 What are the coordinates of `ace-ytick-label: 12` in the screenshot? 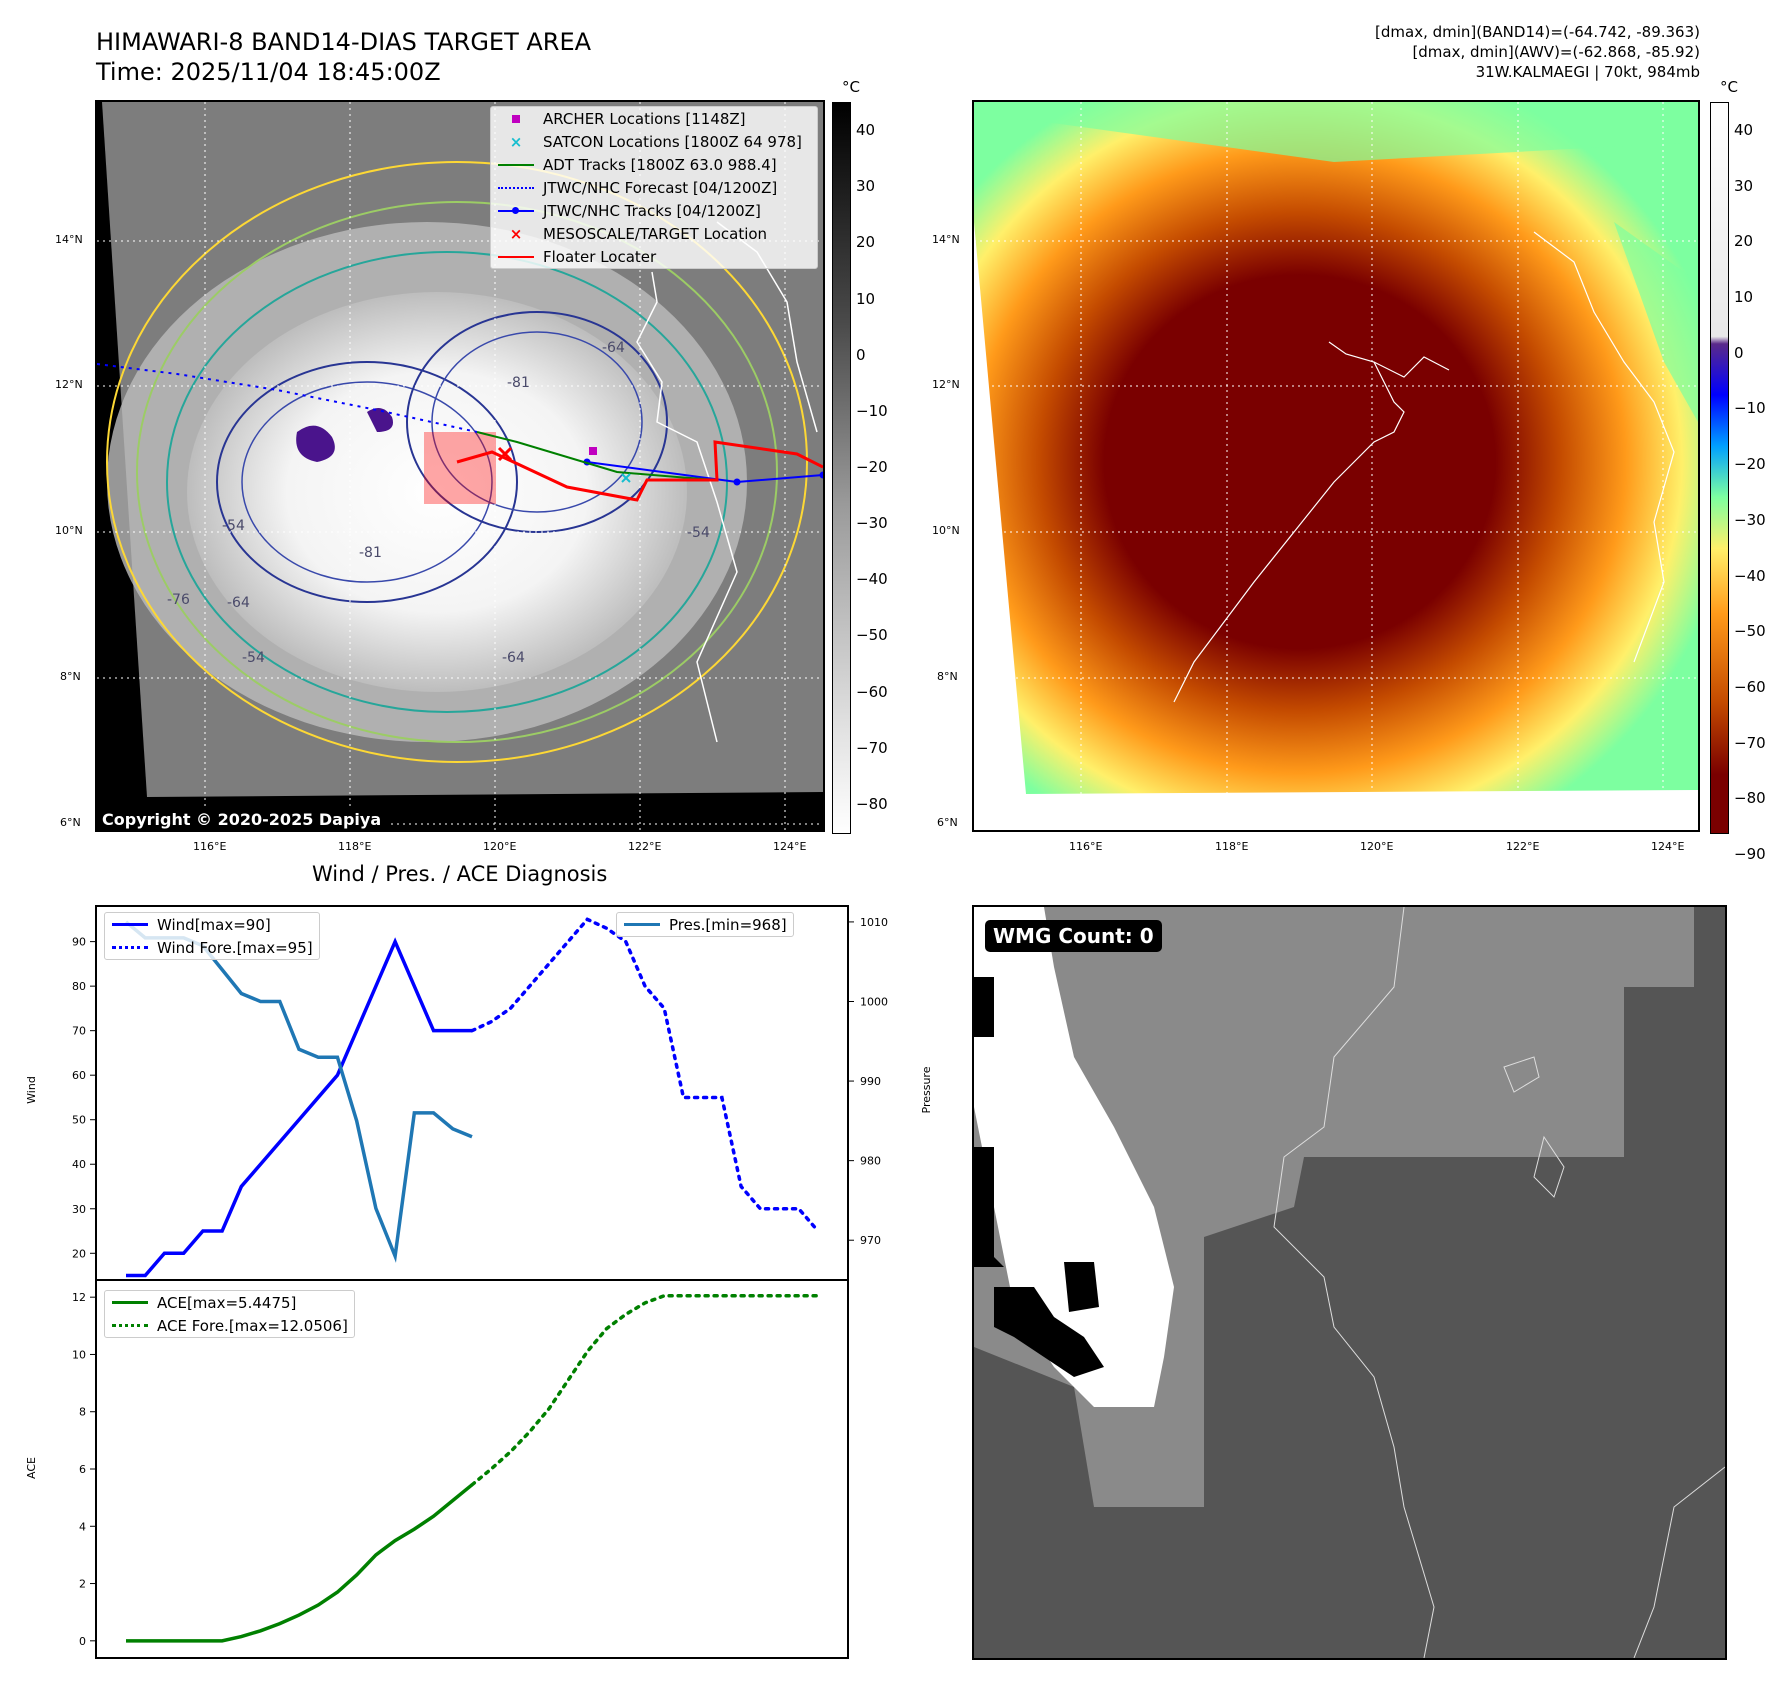 It's located at (79, 1297).